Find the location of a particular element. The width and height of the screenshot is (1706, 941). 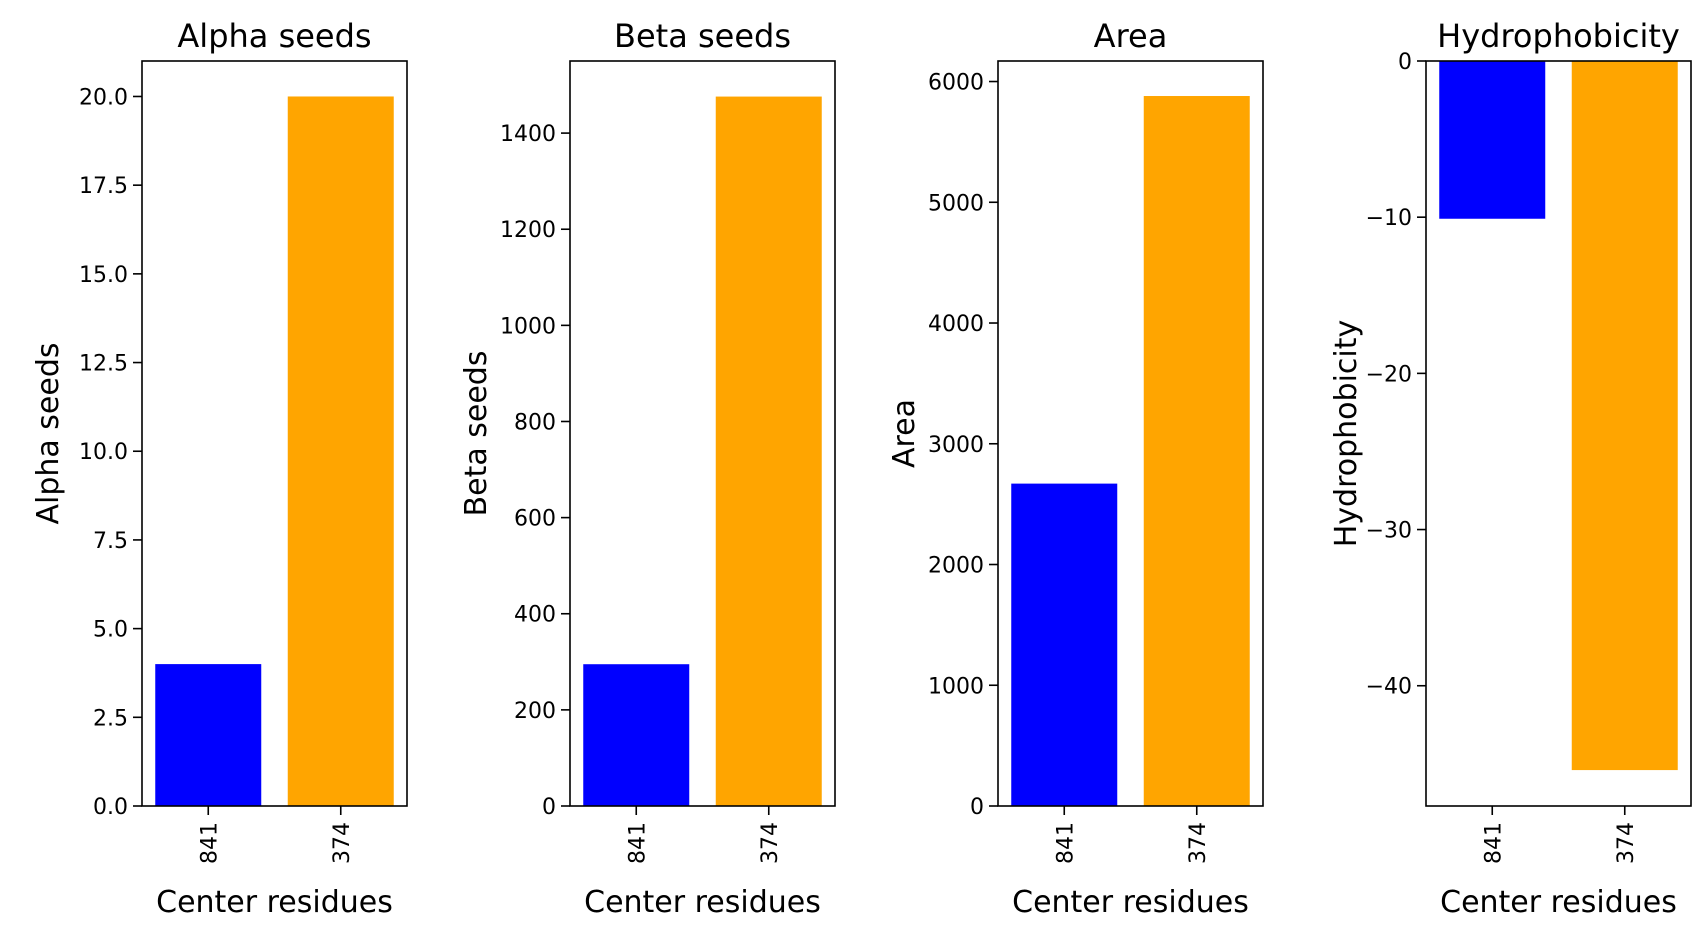

y-tick-label: 5000 is located at coordinates (956, 203).